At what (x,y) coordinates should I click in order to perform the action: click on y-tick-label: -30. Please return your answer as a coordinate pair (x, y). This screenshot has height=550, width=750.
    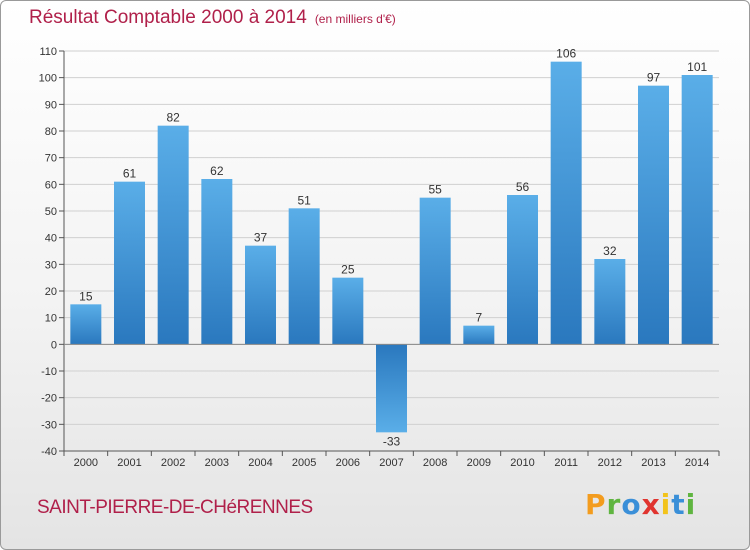
    Looking at the image, I should click on (49, 425).